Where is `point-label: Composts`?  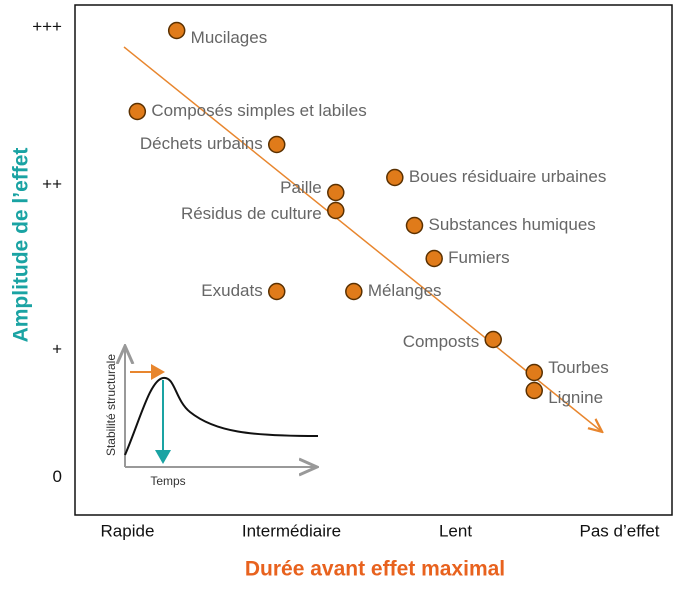 point-label: Composts is located at coordinates (441, 341).